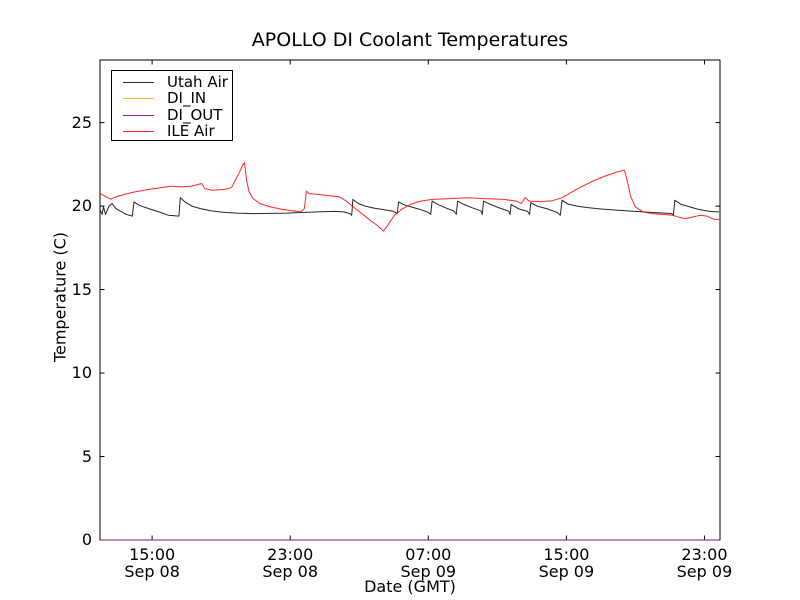 The height and width of the screenshot is (600, 800). I want to click on x-tick-time: 07:00, so click(428, 554).